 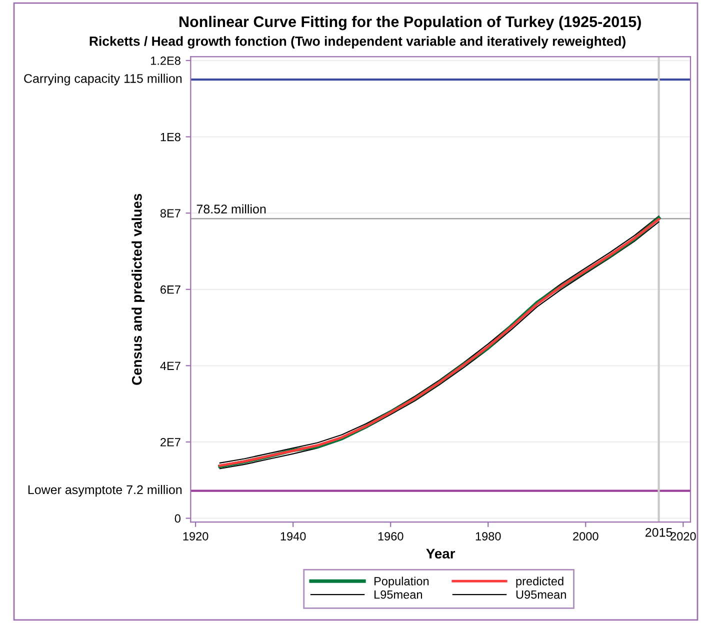 What do you see at coordinates (293, 536) in the screenshot?
I see `x-tick-label: 1940` at bounding box center [293, 536].